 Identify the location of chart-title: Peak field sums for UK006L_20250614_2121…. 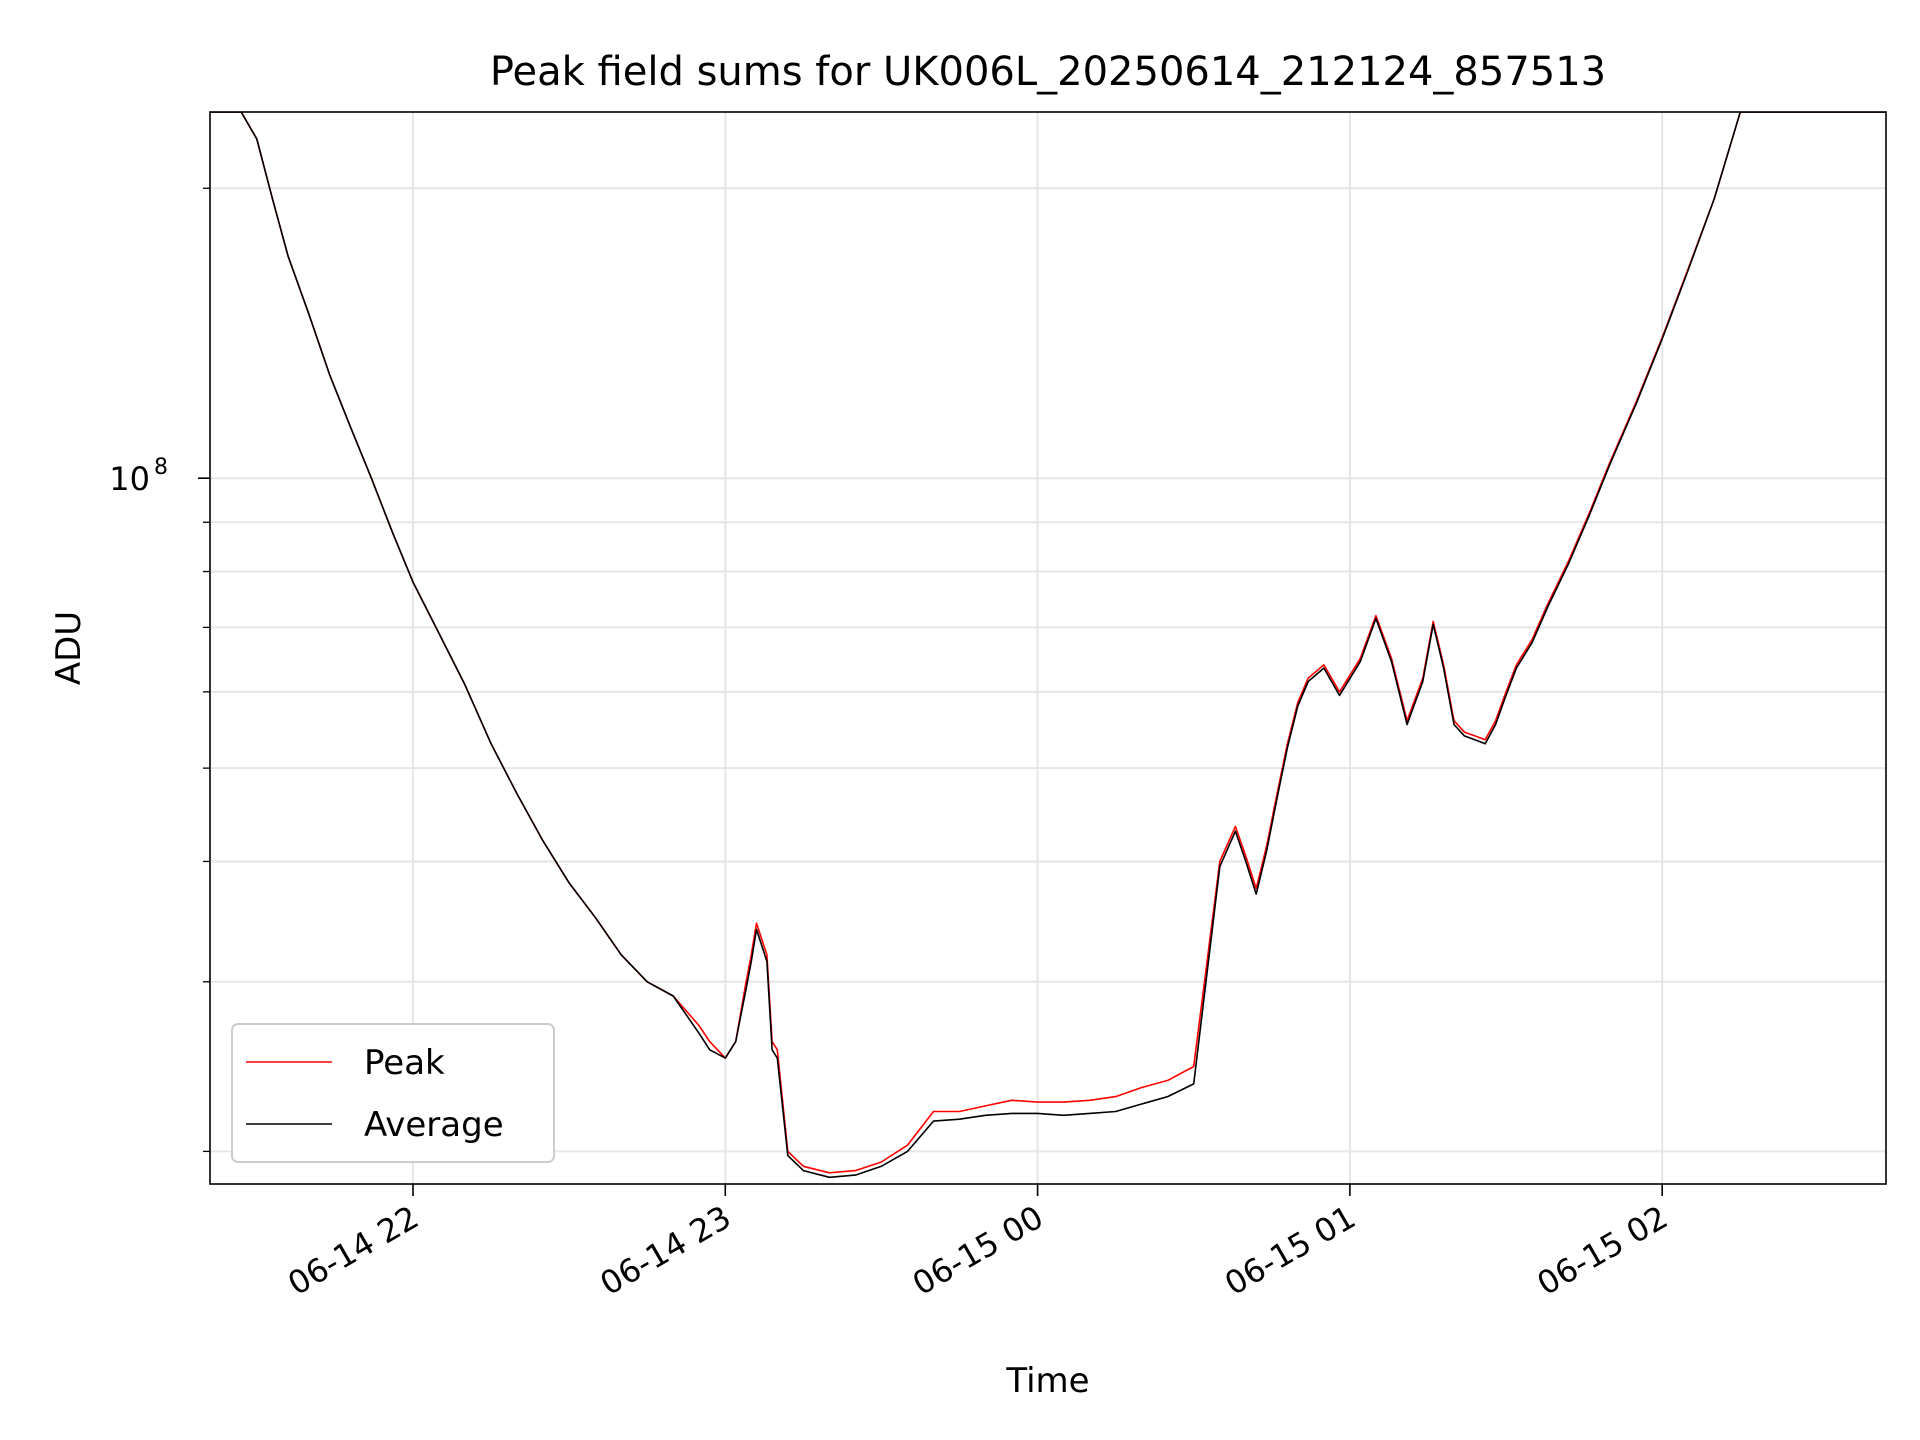
(1048, 72).